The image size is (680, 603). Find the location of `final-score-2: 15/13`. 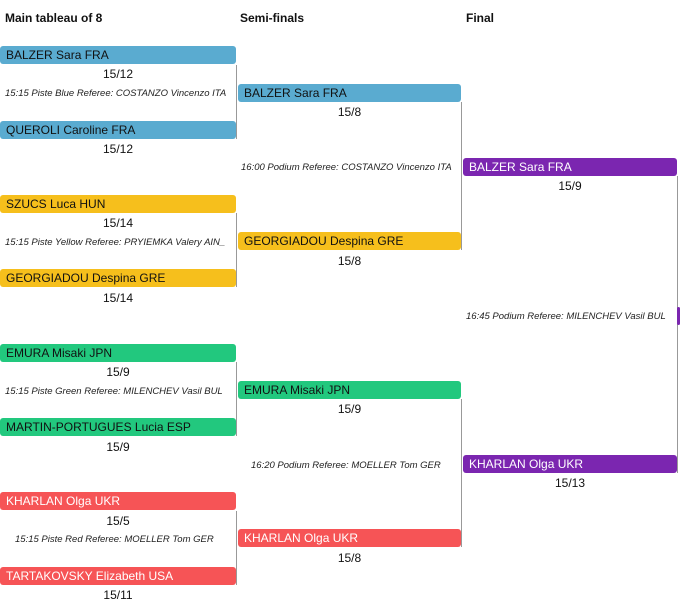

final-score-2: 15/13 is located at coordinates (570, 483).